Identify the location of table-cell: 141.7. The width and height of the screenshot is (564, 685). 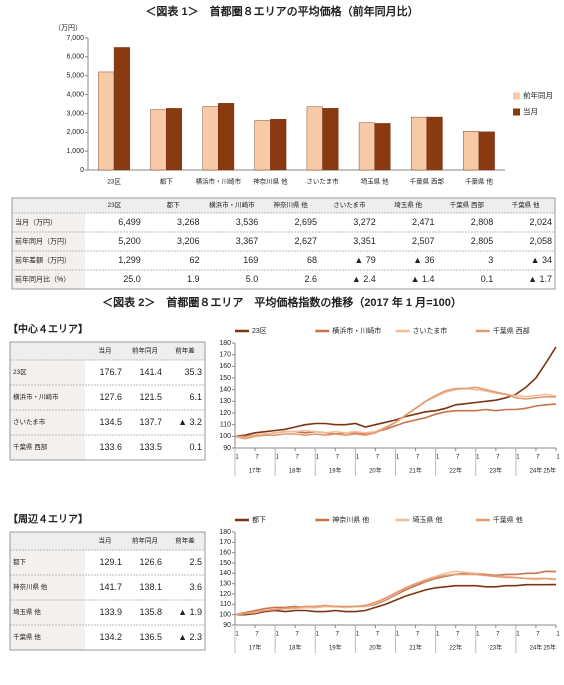
(110, 587).